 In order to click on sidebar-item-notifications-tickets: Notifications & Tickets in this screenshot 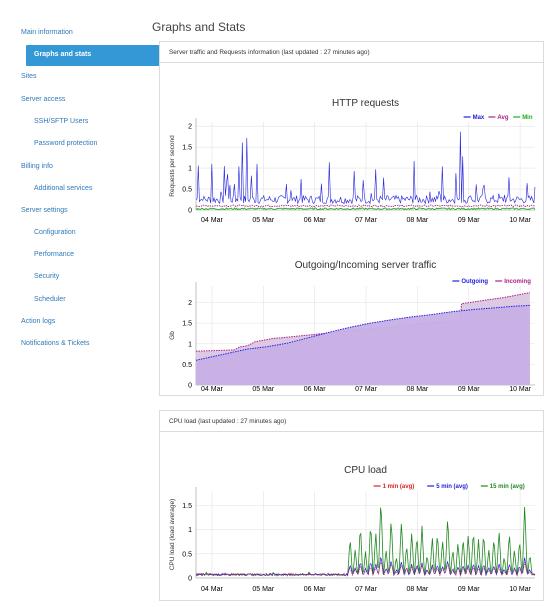, I will do `click(55, 343)`.